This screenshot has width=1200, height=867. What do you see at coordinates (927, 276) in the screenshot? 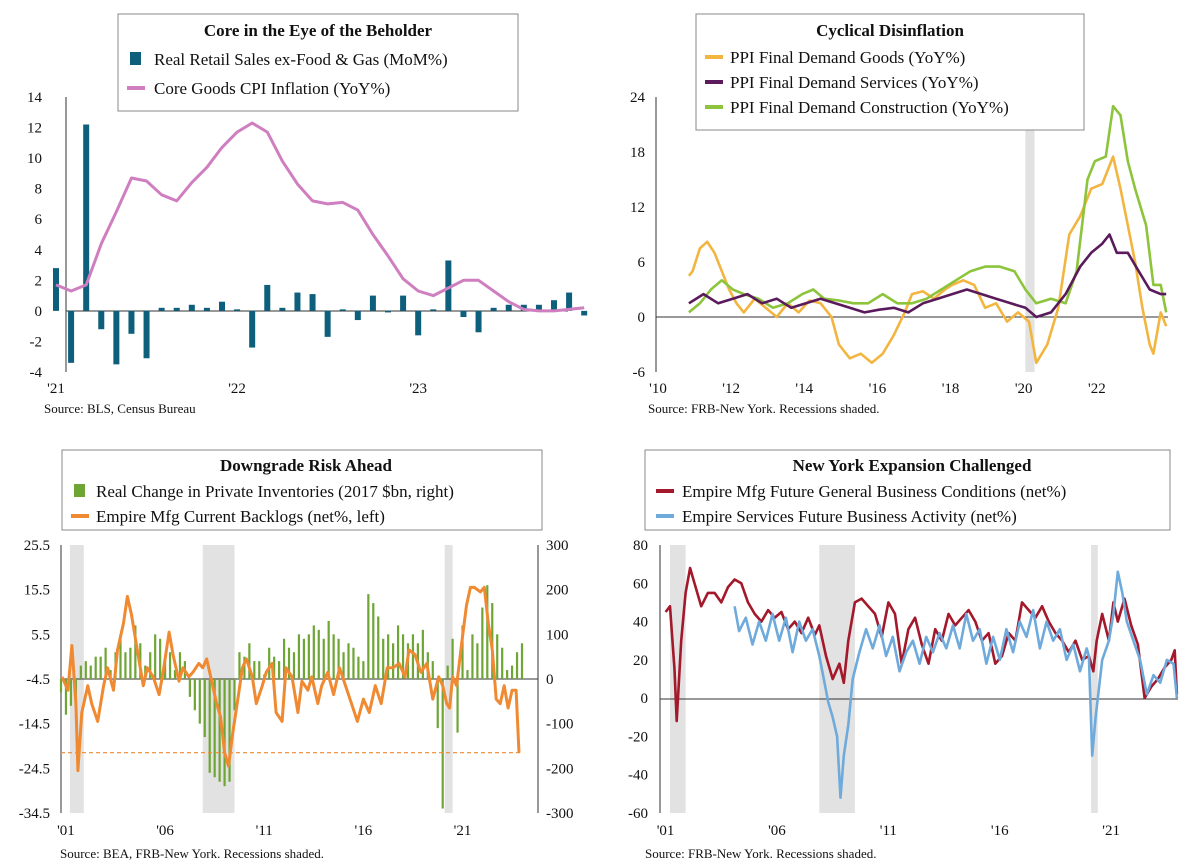
I see `ppi-services-line` at bounding box center [927, 276].